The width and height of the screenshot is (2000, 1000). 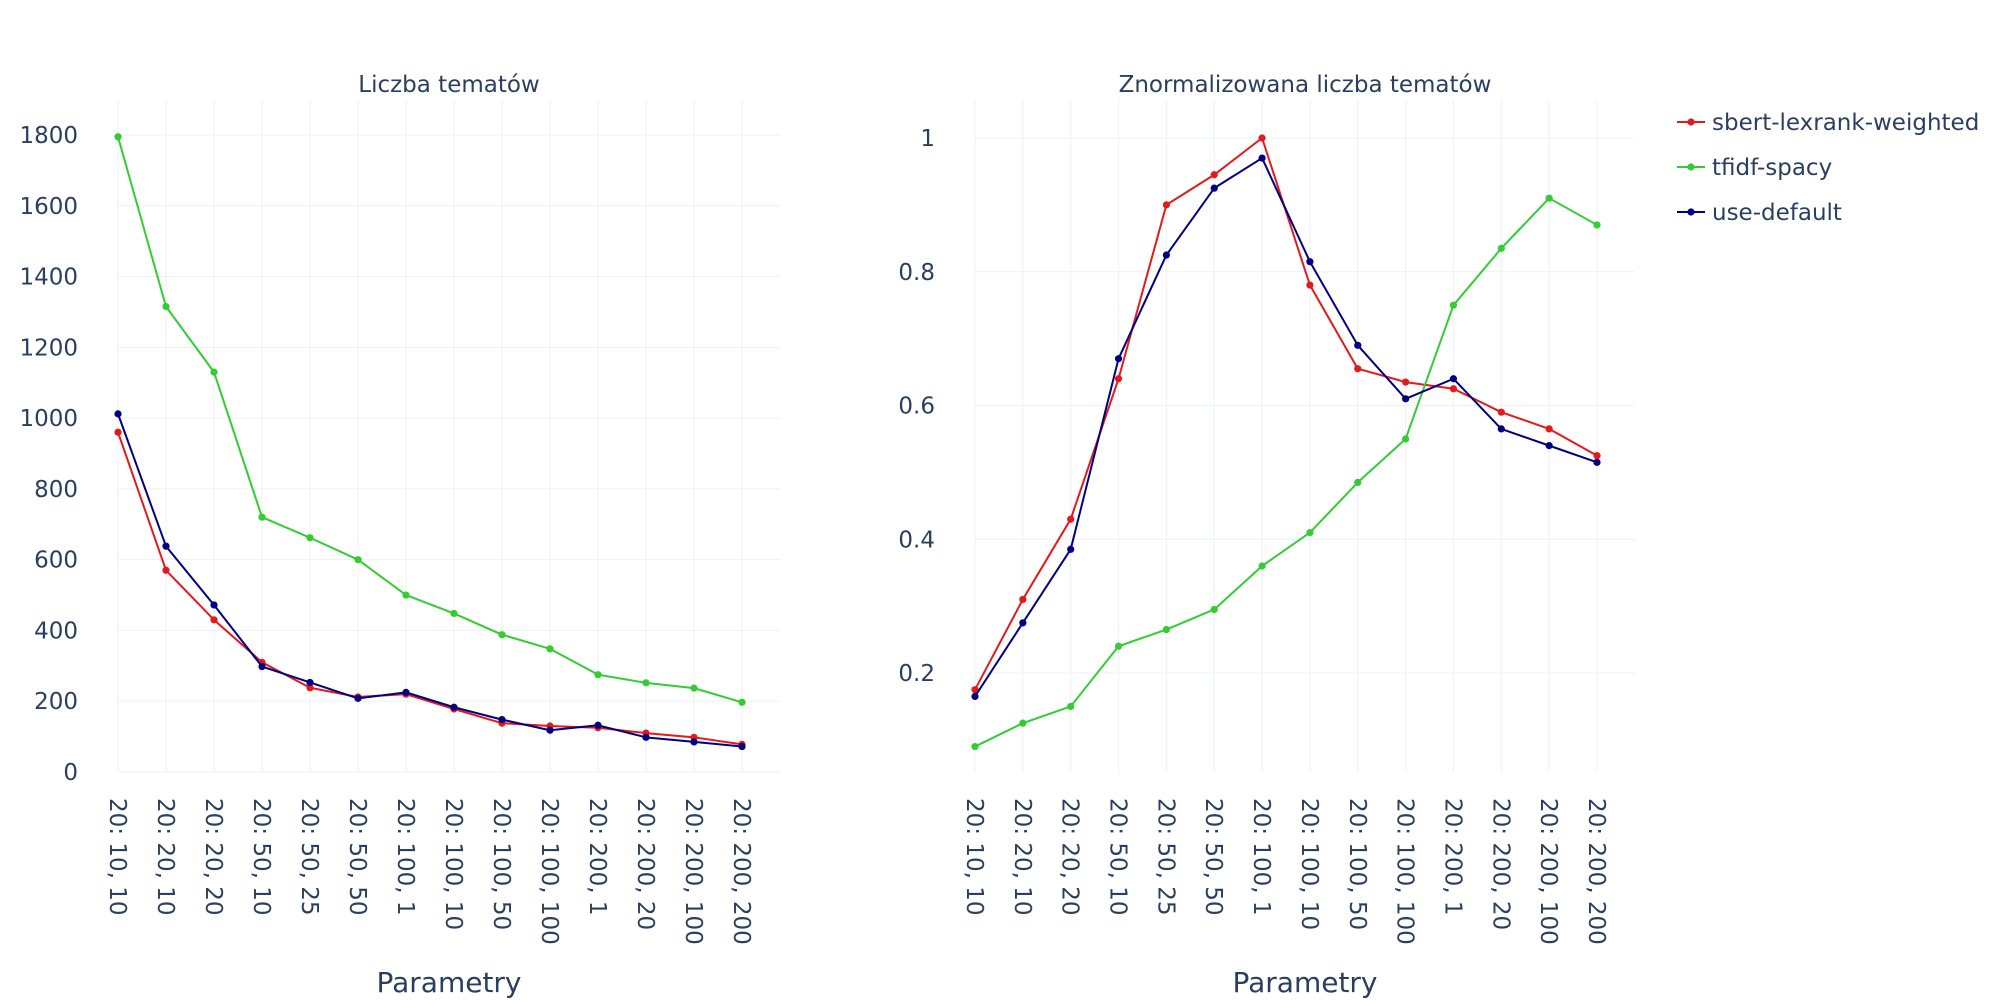 I want to click on legend-item-sbert-lexrank-weighted: sbert-lexrank-weighted, so click(x=1828, y=123).